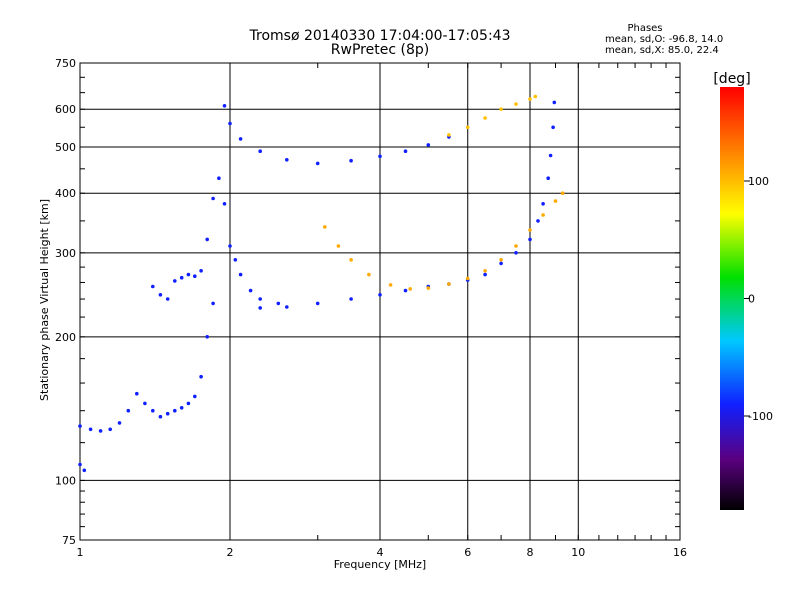  Describe the element at coordinates (65, 193) in the screenshot. I see `y-tick-label: 400` at that location.